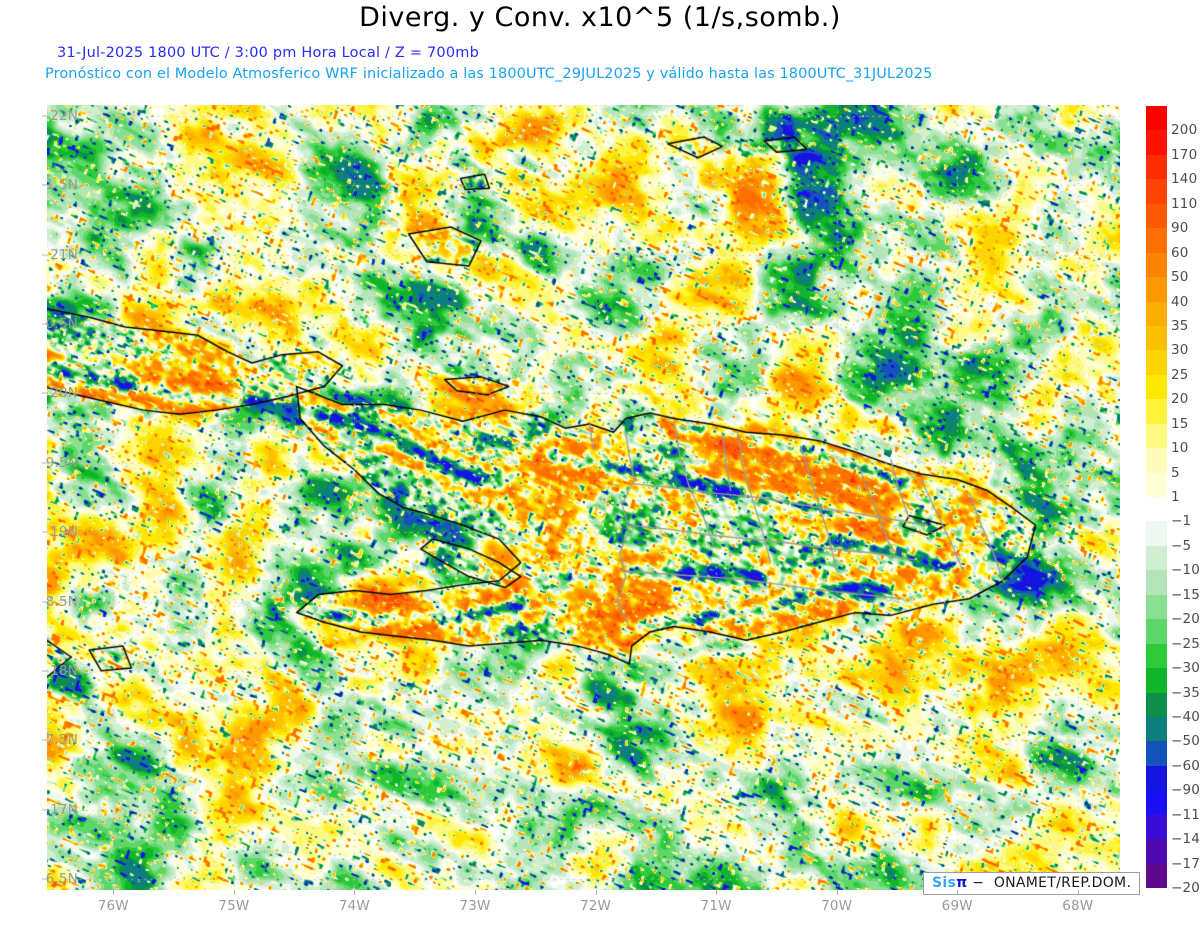  Describe the element at coordinates (989, 883) in the screenshot. I see `attribution-space` at that location.